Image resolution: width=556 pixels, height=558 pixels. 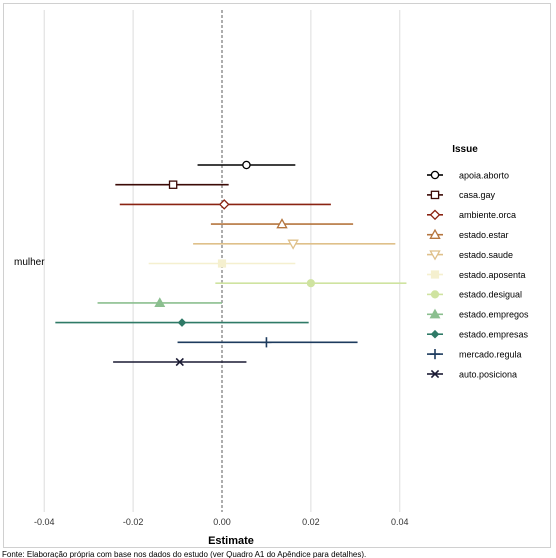 I want to click on x-axis-label: Estimate, so click(x=231, y=541).